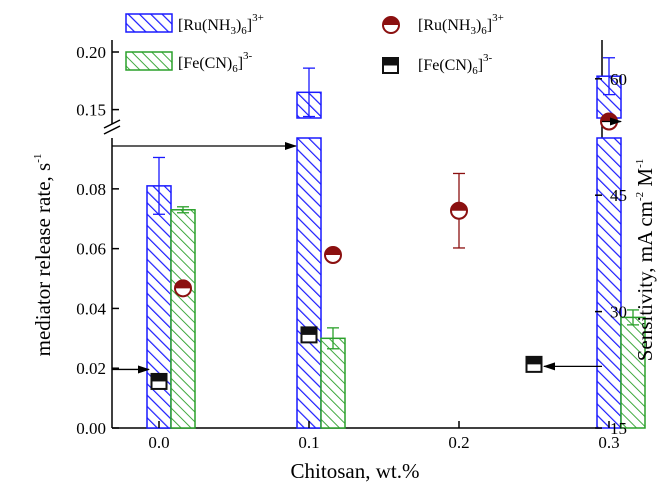  What do you see at coordinates (112, 124) in the screenshot?
I see `axis-break-mark-top` at bounding box center [112, 124].